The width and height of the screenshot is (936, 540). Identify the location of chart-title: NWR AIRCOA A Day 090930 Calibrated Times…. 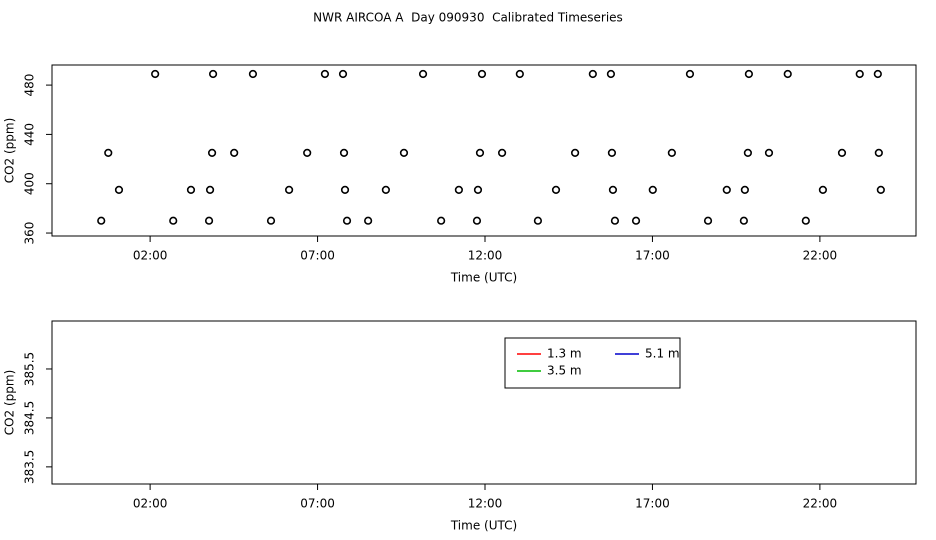
(468, 18).